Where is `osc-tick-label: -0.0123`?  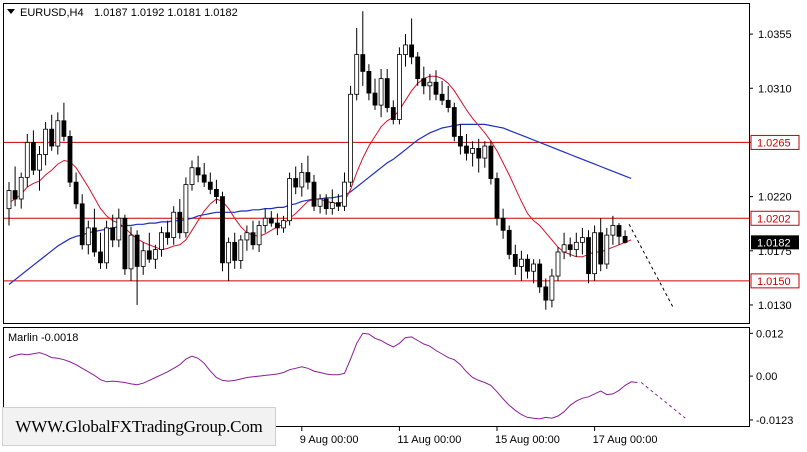
osc-tick-label: -0.0123 is located at coordinates (774, 421).